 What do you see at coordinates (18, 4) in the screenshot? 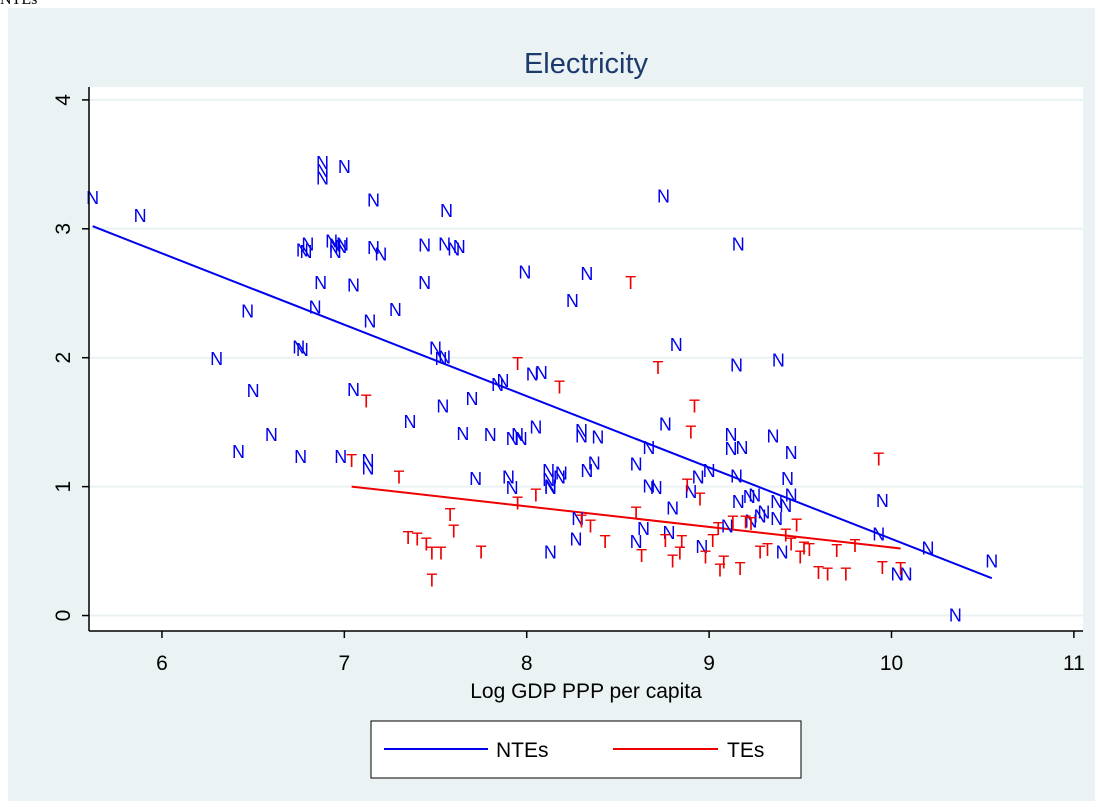
I see `corner-caption: NTEs` at bounding box center [18, 4].